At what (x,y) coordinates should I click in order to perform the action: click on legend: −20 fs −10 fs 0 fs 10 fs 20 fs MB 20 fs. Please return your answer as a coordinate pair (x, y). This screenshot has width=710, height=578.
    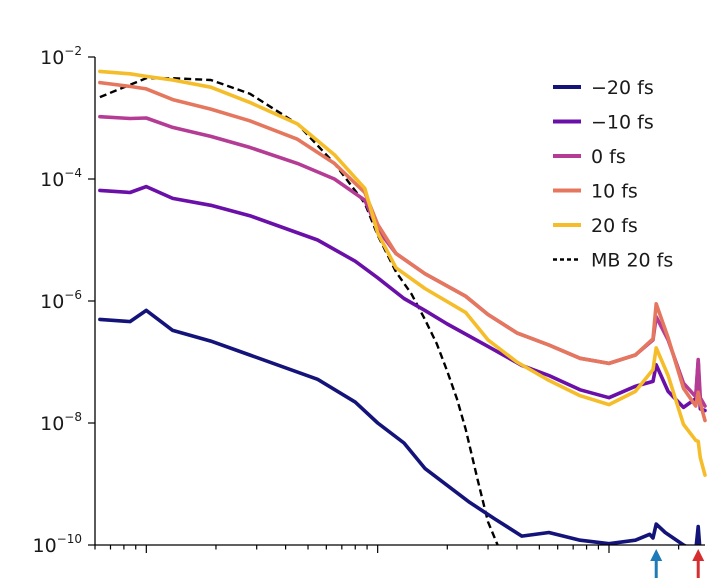
    Looking at the image, I should click on (613, 174).